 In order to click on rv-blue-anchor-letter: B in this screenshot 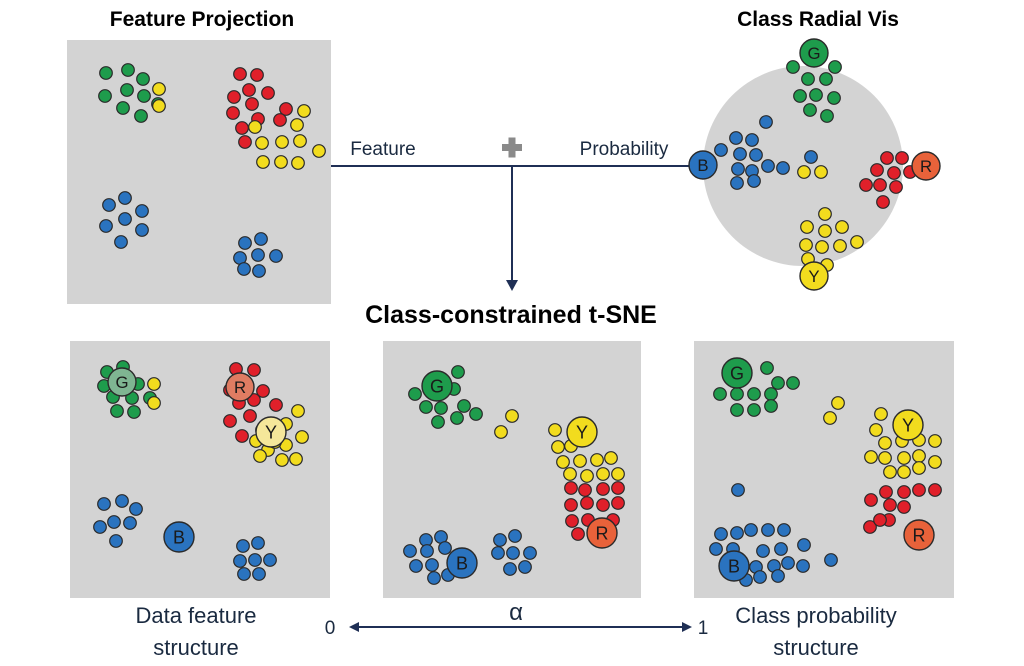, I will do `click(702, 165)`.